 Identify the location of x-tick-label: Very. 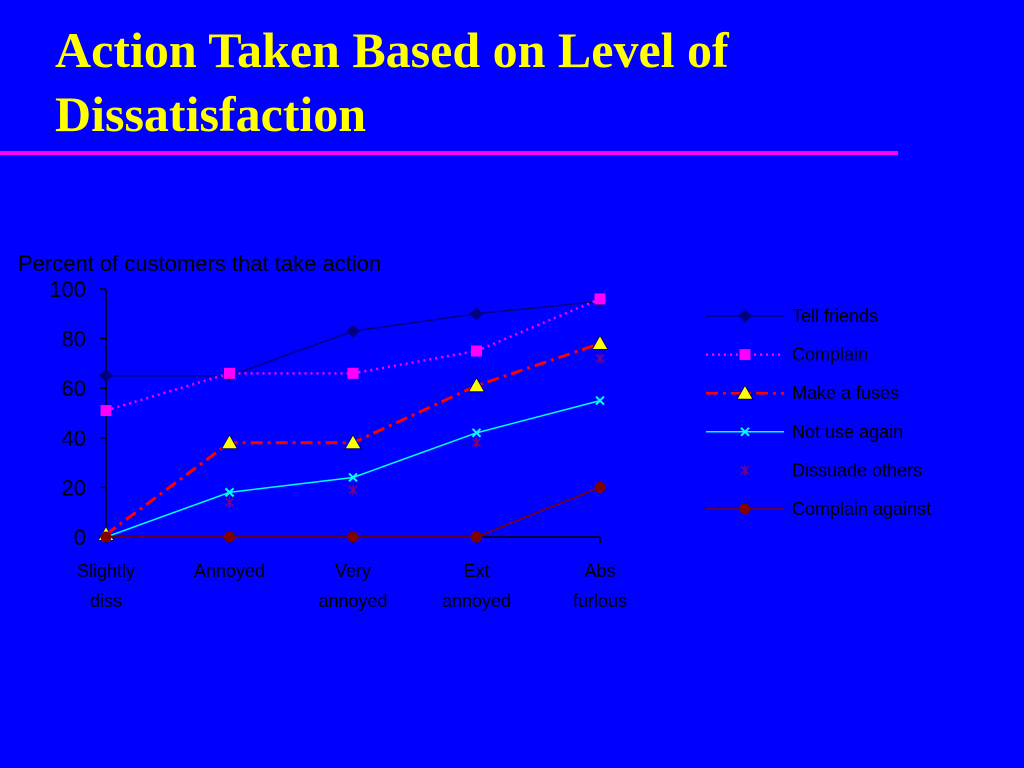
(353, 571).